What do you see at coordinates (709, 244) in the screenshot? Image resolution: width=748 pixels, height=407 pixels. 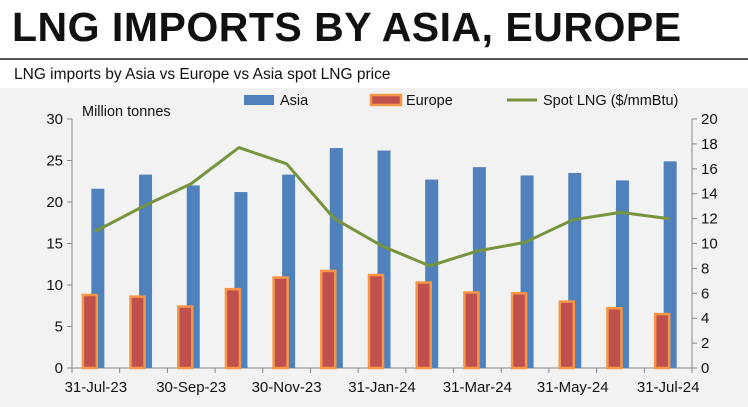 I see `right-tick-label: 10` at bounding box center [709, 244].